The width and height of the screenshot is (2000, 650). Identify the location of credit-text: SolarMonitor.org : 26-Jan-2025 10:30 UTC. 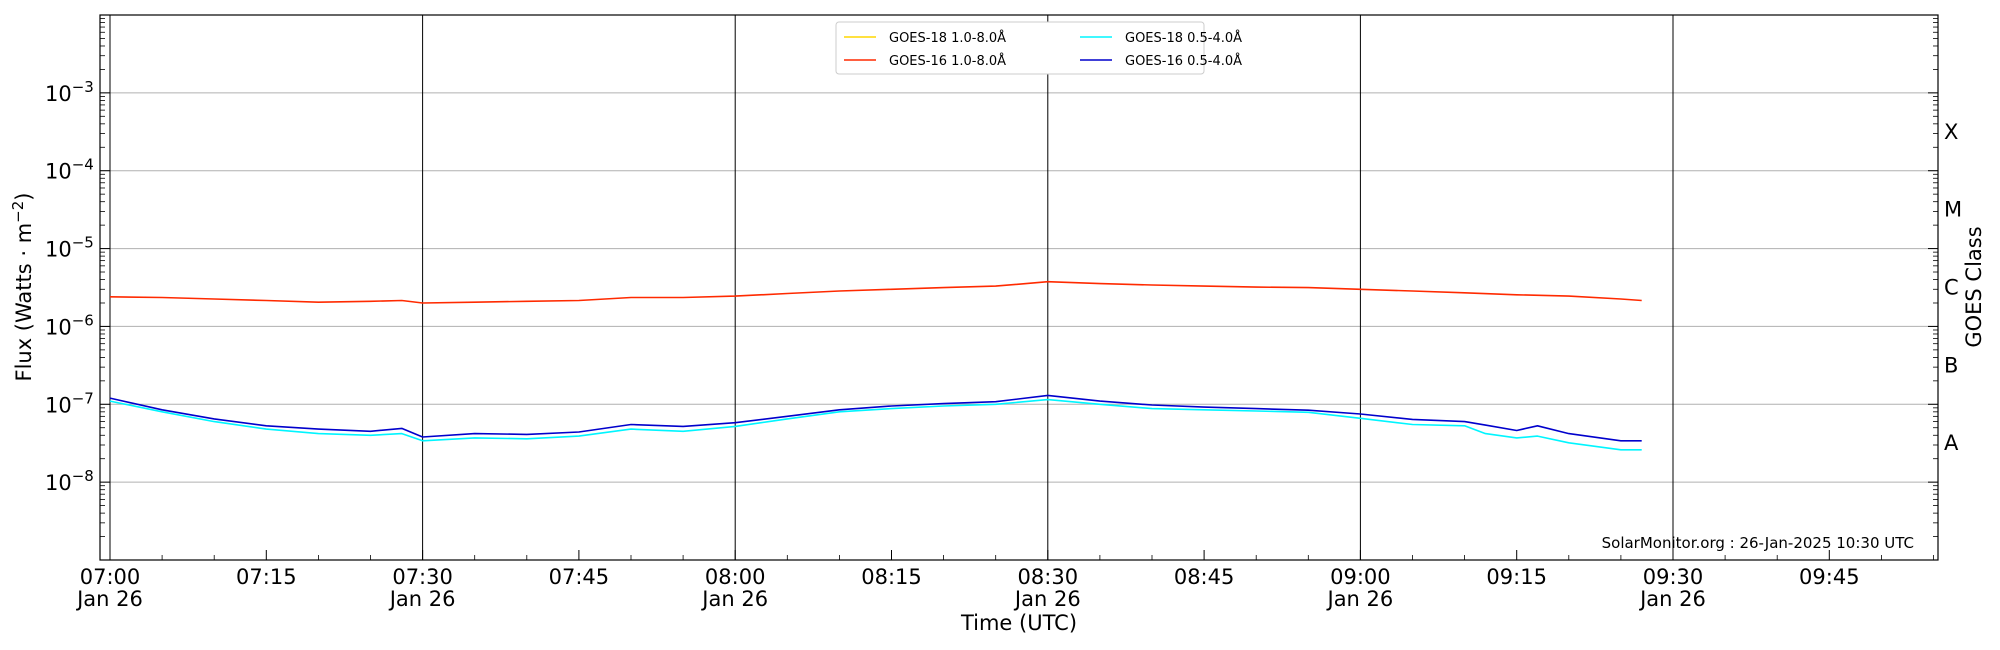
(1758, 543).